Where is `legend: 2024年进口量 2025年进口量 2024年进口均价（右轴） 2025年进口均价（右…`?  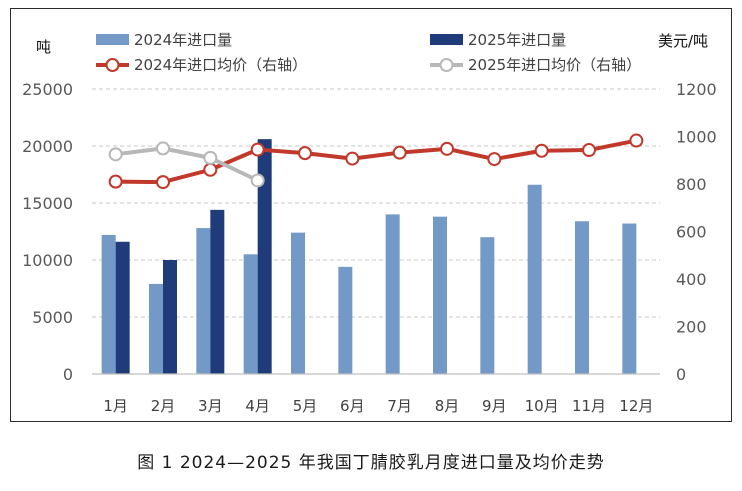
legend: 2024年进口量 2025年进口量 2024年进口均价（右轴） 2025年进口均价（右… is located at coordinates (368, 52).